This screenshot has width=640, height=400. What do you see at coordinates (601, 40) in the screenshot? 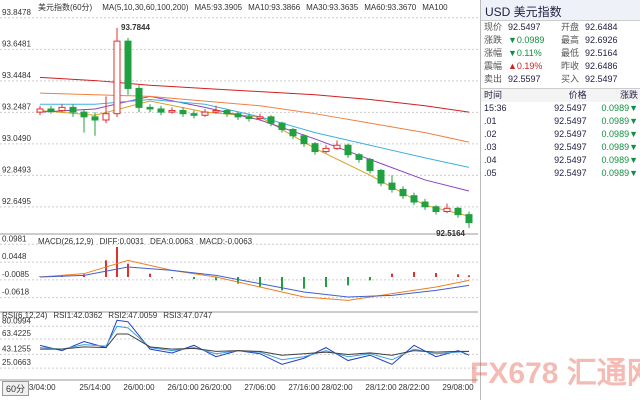
I see `quote-value: 92.6926` at bounding box center [601, 40].